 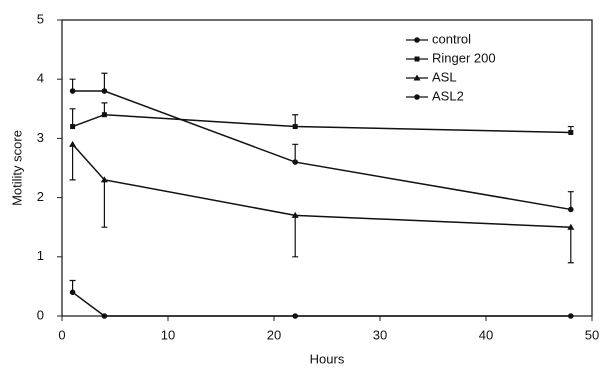 What do you see at coordinates (448, 95) in the screenshot?
I see `legend-label: ASL2` at bounding box center [448, 95].